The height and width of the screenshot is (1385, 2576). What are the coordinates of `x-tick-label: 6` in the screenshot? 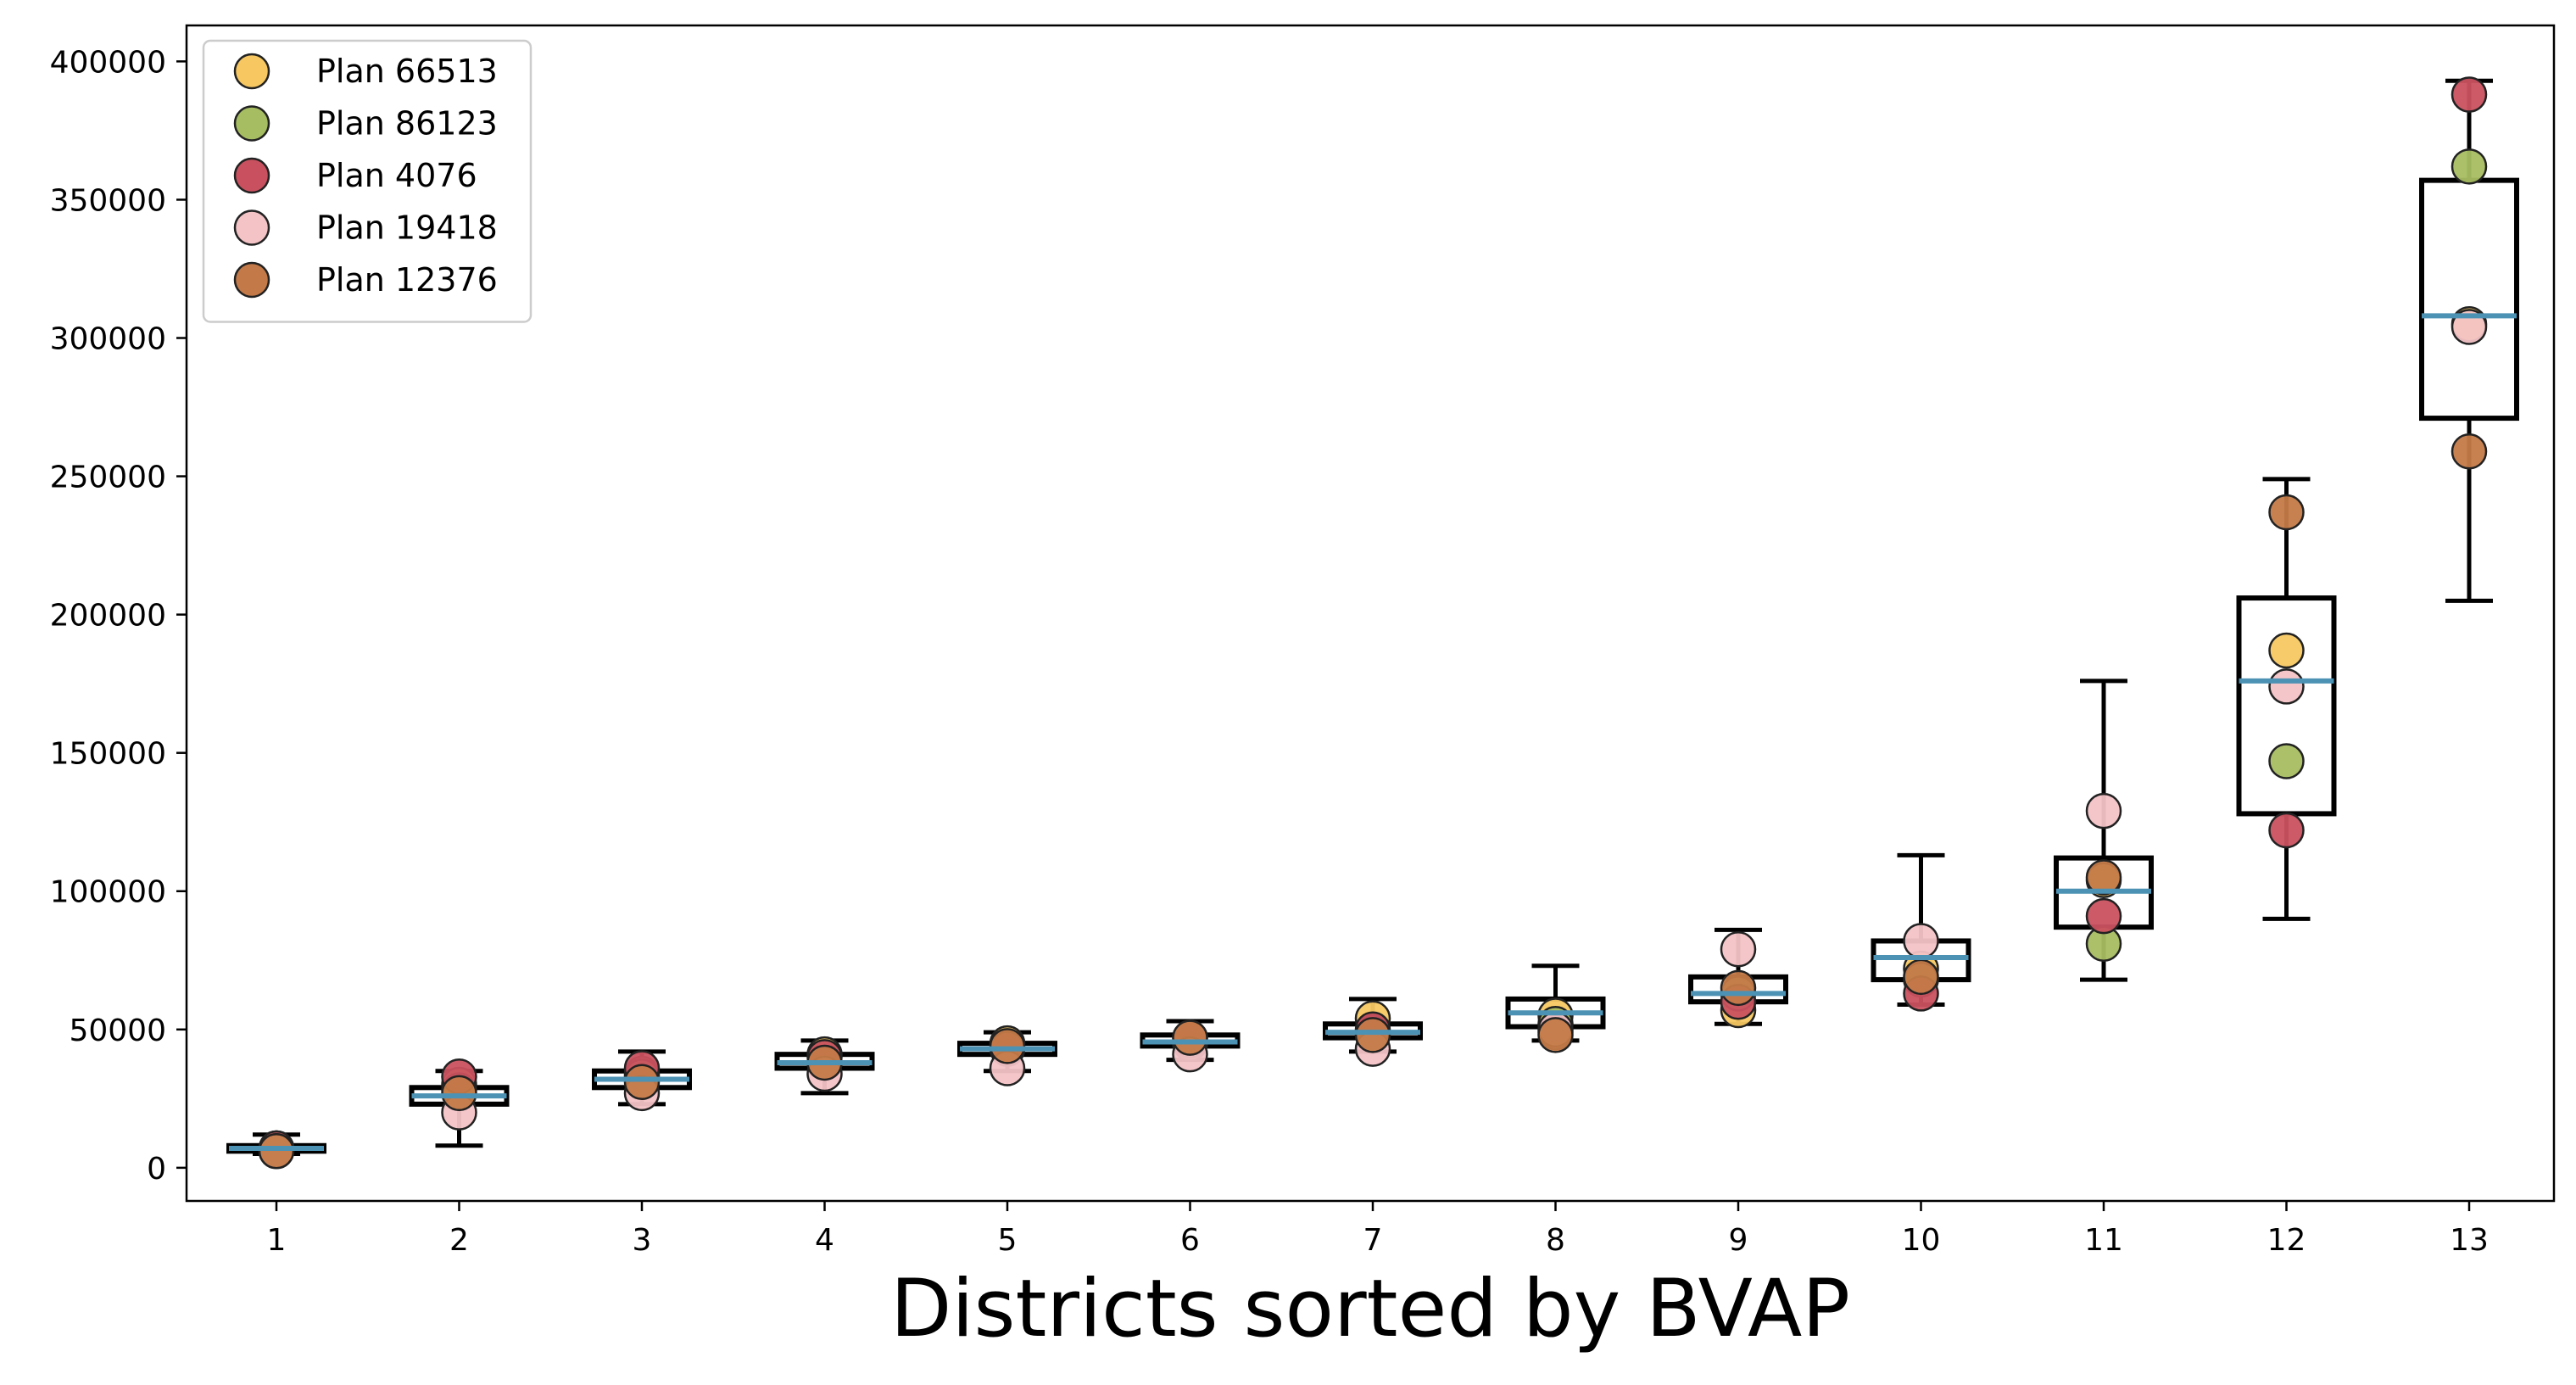 It's located at (1190, 1240).